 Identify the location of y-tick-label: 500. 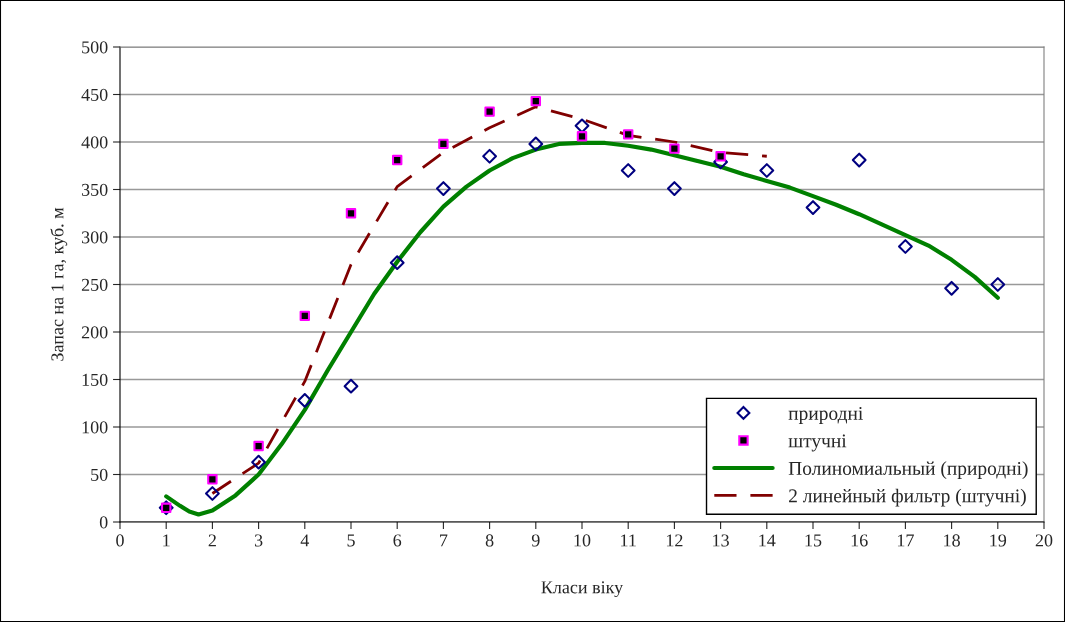
(95, 47).